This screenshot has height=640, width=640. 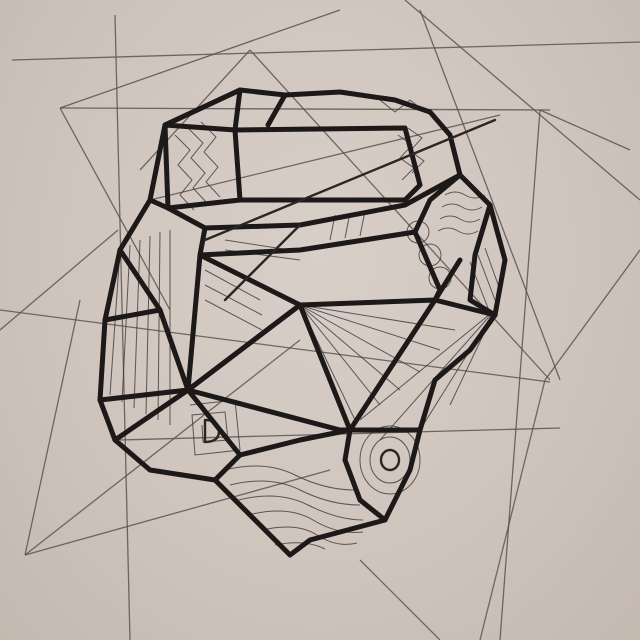 What do you see at coordinates (307, 243) in the screenshot?
I see `band-lower-edge` at bounding box center [307, 243].